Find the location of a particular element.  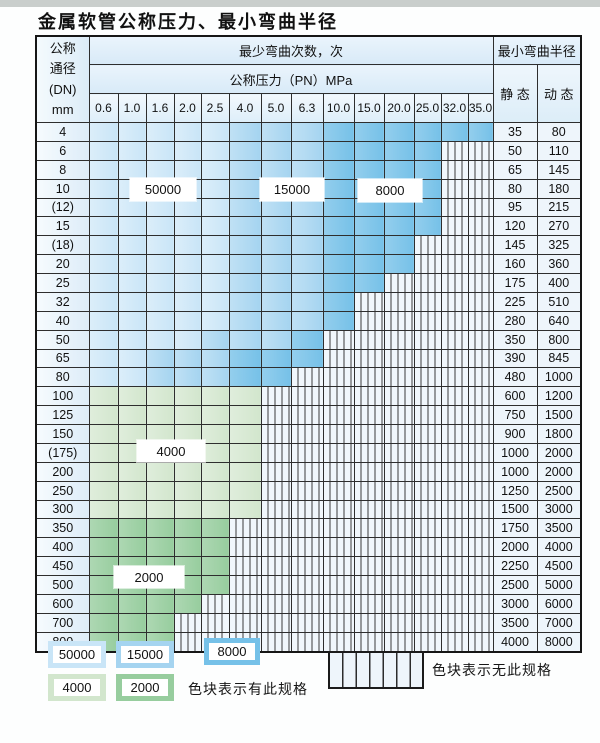

dn-cell: 250 is located at coordinates (62, 490).